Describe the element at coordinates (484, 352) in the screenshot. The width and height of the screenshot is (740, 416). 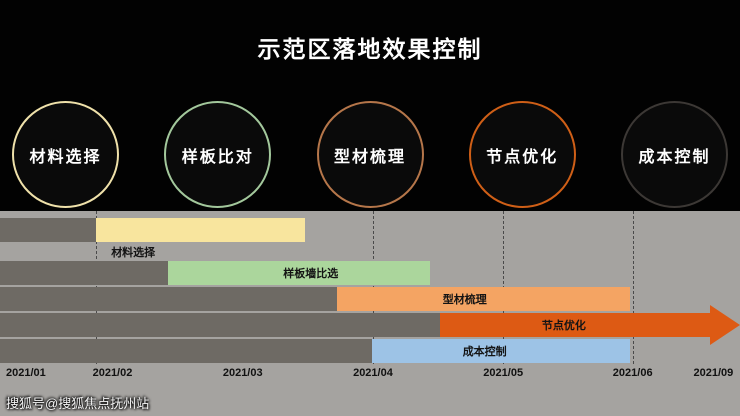
I see `task-label: 成本控制` at that location.